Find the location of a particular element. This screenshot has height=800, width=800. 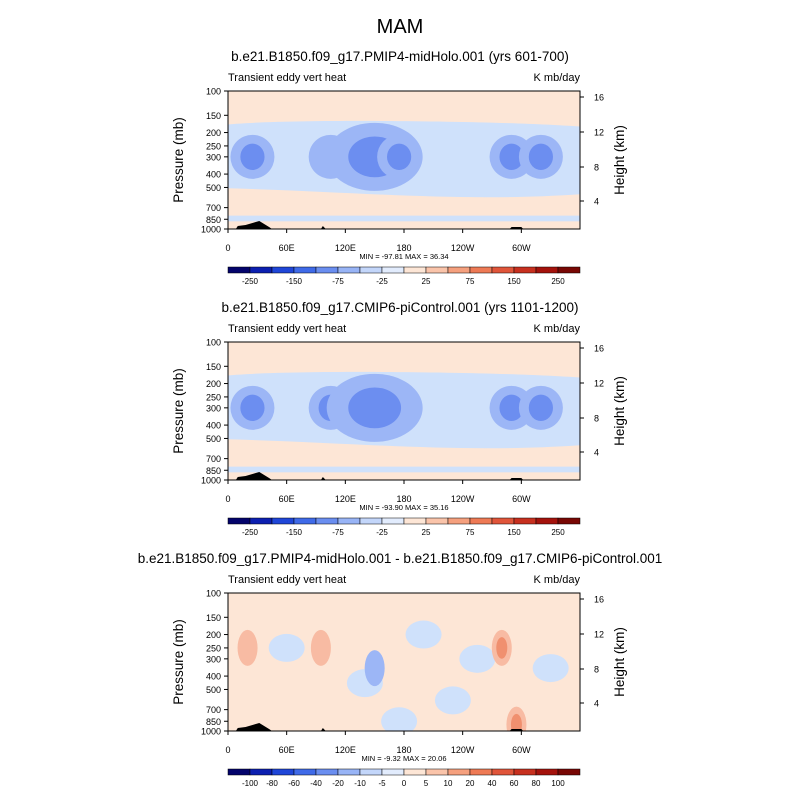

colorbar-label: -25 is located at coordinates (382, 532).